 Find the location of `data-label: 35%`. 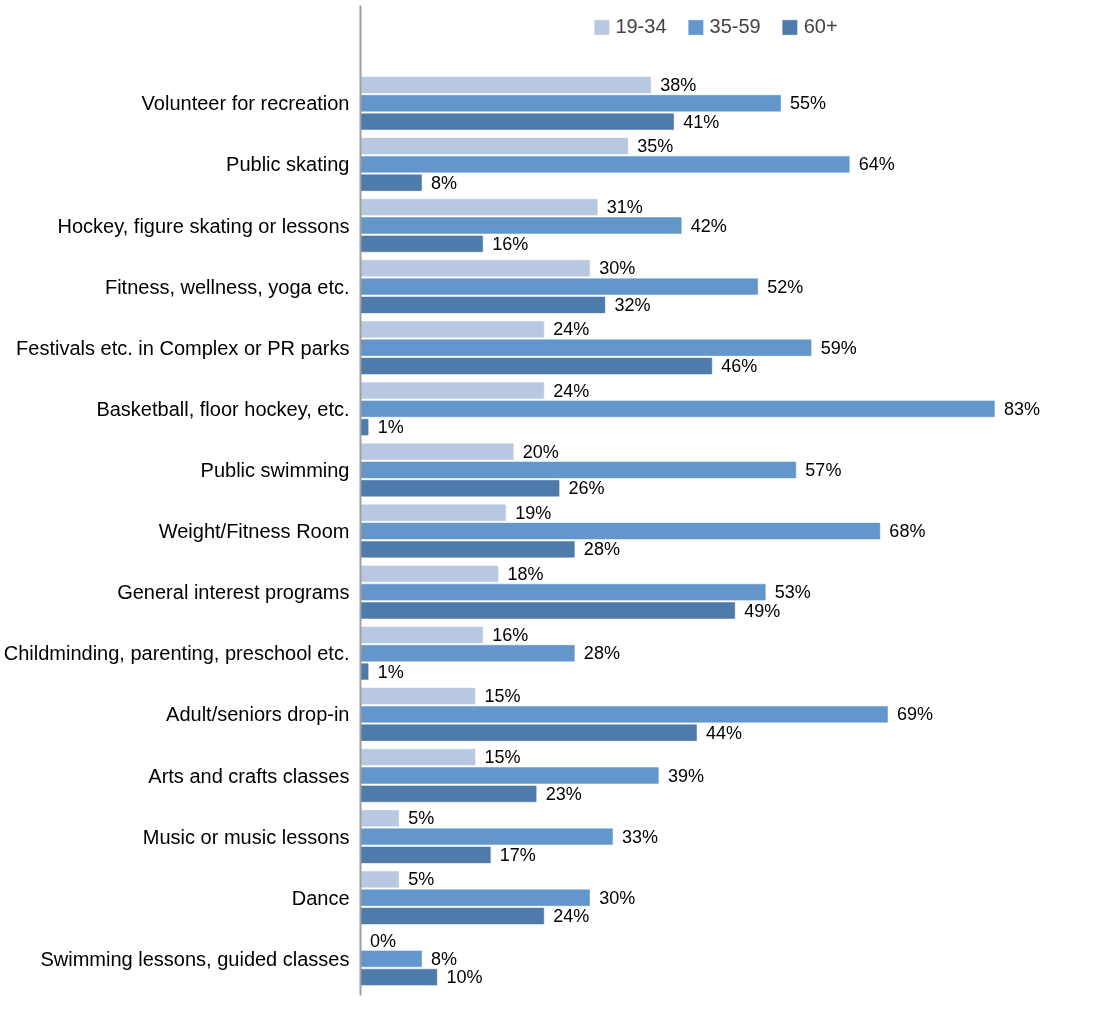

data-label: 35% is located at coordinates (655, 146).